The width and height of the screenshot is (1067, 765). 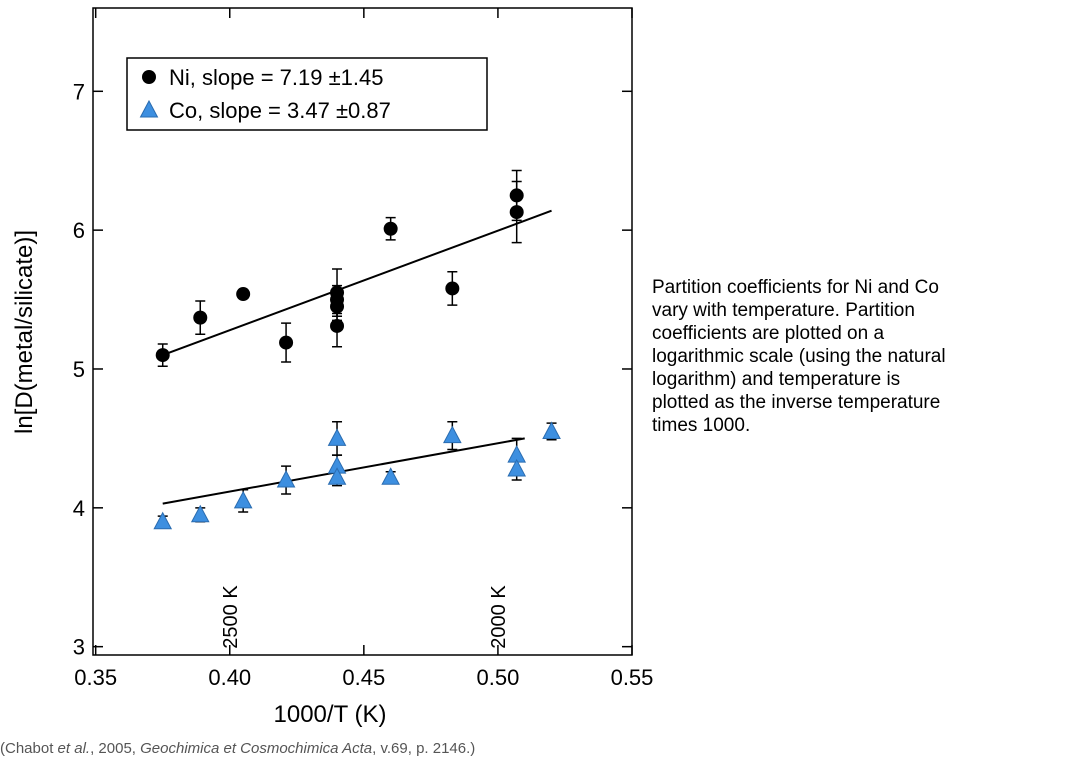 What do you see at coordinates (776, 379) in the screenshot?
I see `caption-line: logarithm) and temperature is` at bounding box center [776, 379].